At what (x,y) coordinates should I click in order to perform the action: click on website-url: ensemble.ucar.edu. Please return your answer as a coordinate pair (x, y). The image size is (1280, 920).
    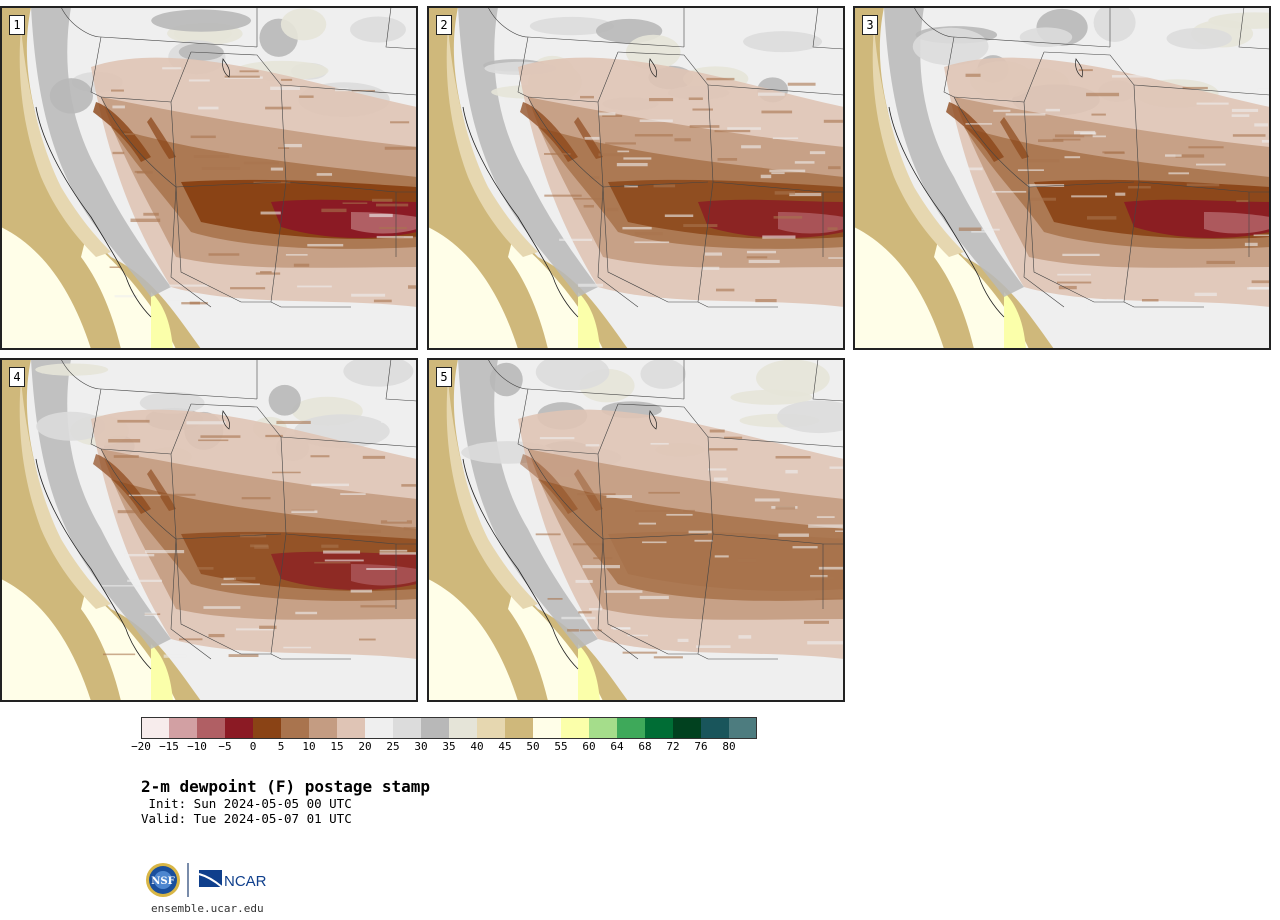
    Looking at the image, I should click on (207, 908).